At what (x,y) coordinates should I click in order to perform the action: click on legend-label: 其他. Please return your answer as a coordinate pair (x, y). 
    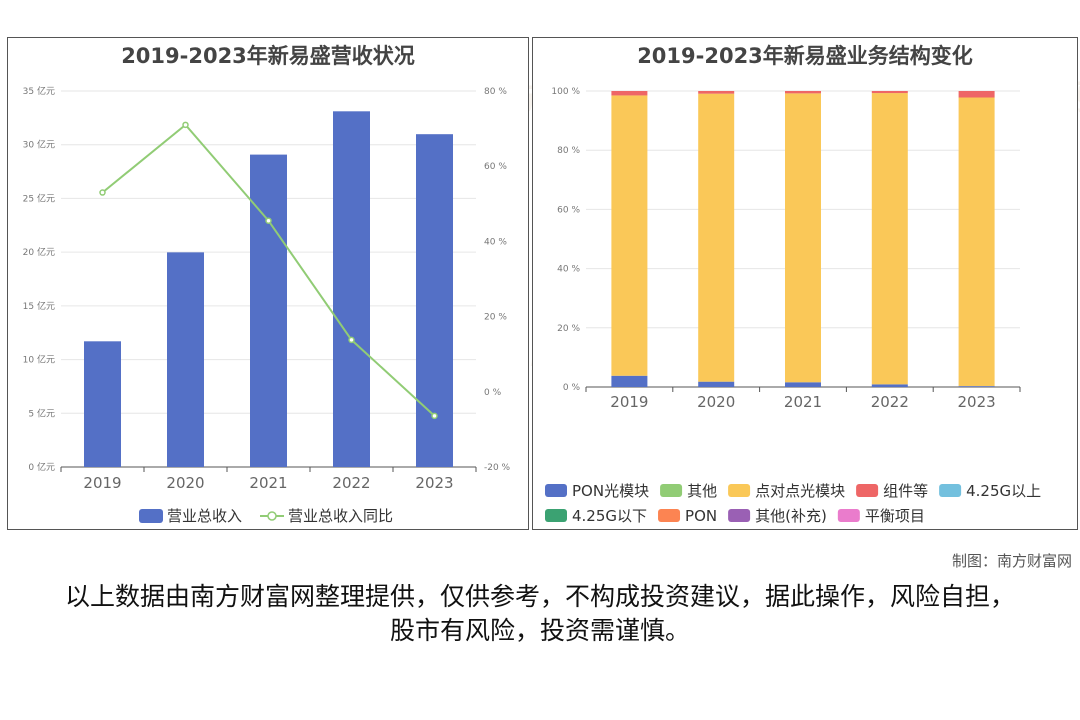
    Looking at the image, I should click on (702, 491).